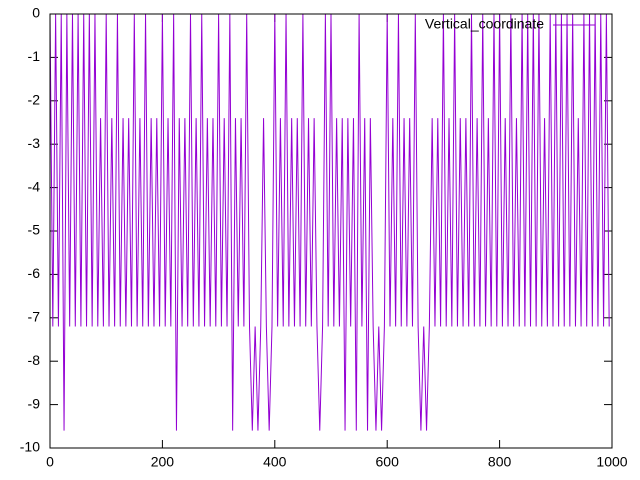 Image resolution: width=640 pixels, height=480 pixels. What do you see at coordinates (34, 403) in the screenshot?
I see `y-tick-label: -9` at bounding box center [34, 403].